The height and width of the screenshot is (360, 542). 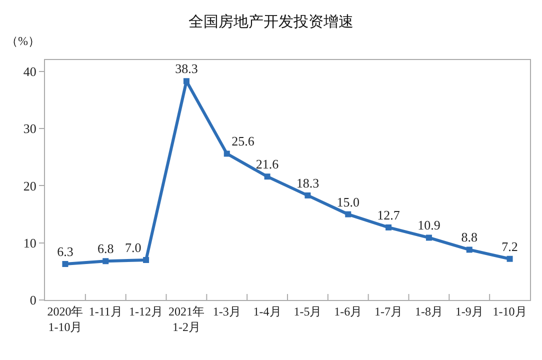 What do you see at coordinates (33, 300) in the screenshot?
I see `y-tick-label: 0` at bounding box center [33, 300].